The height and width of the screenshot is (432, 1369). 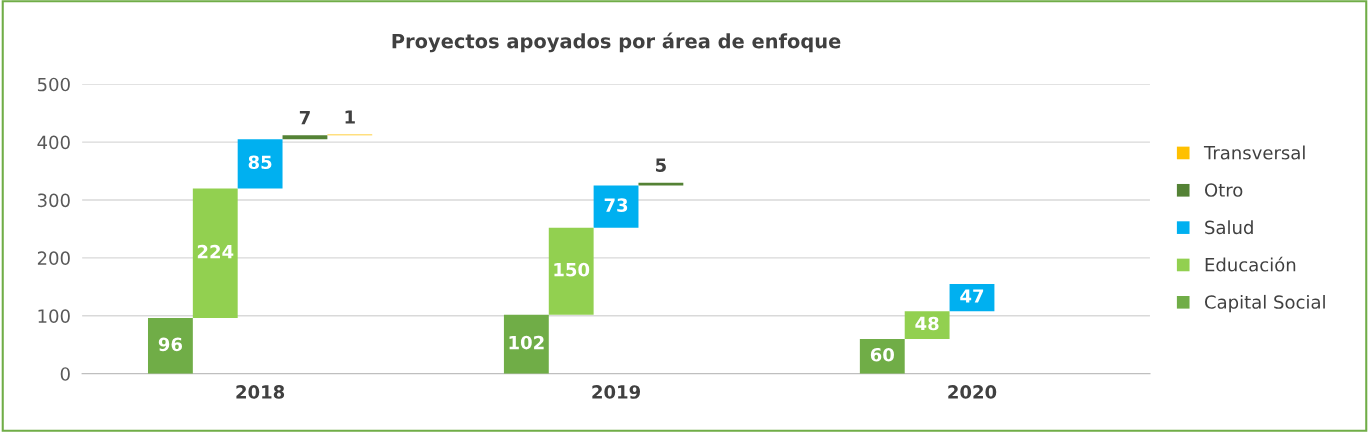 What do you see at coordinates (53, 258) in the screenshot?
I see `y-tick-label: 200` at bounding box center [53, 258].